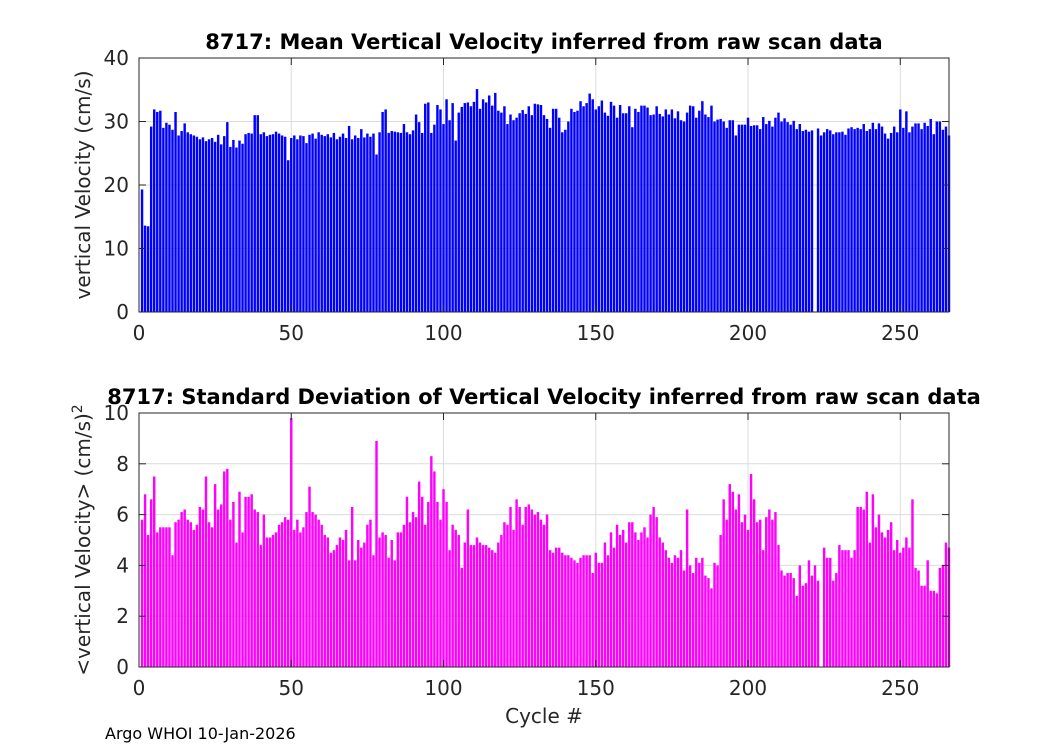 The image size is (1050, 750). I want to click on std-velocity-x-tick-label: 0, so click(139, 688).